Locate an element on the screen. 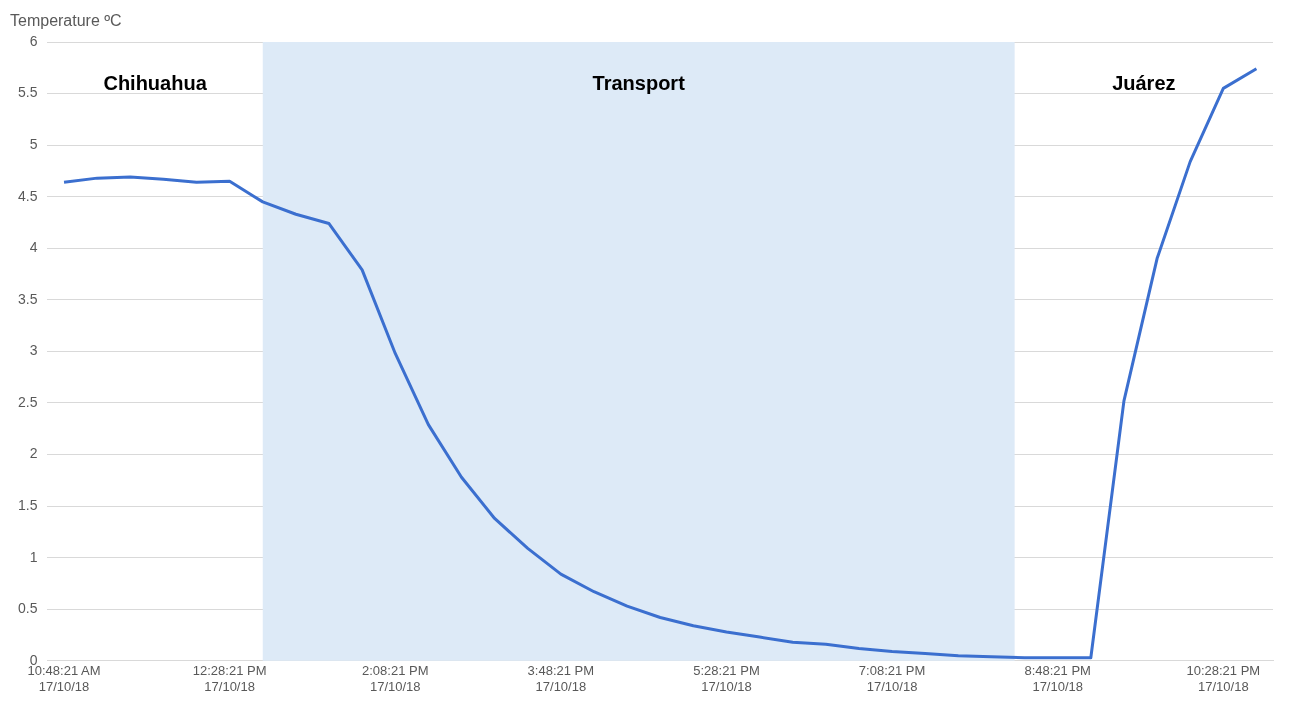  y-tick-label: 2.5 is located at coordinates (27, 401).